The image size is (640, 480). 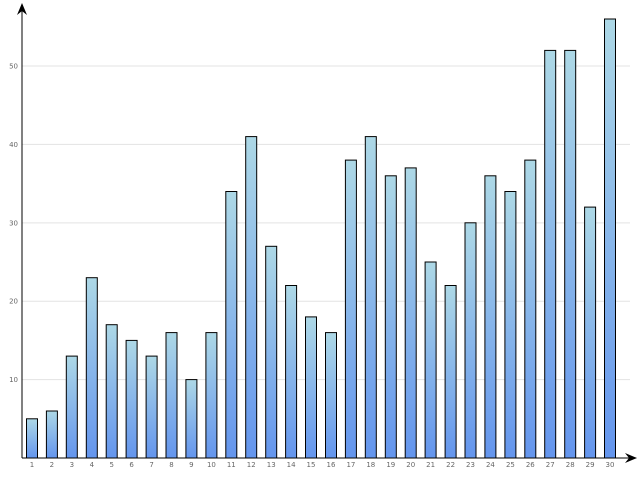 What do you see at coordinates (92, 465) in the screenshot?
I see `x-tick-label: 4` at bounding box center [92, 465].